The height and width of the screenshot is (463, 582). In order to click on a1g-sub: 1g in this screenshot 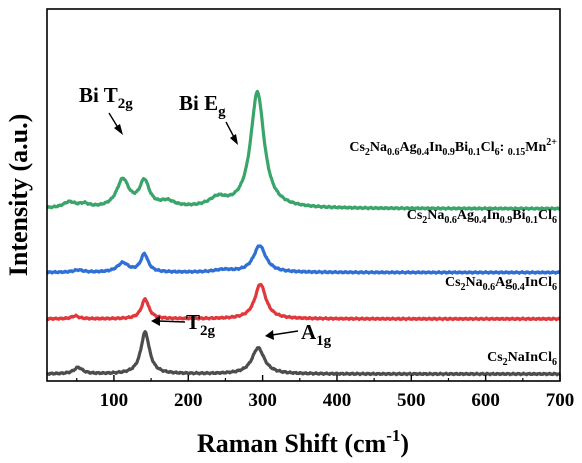, I will do `click(324, 341)`.